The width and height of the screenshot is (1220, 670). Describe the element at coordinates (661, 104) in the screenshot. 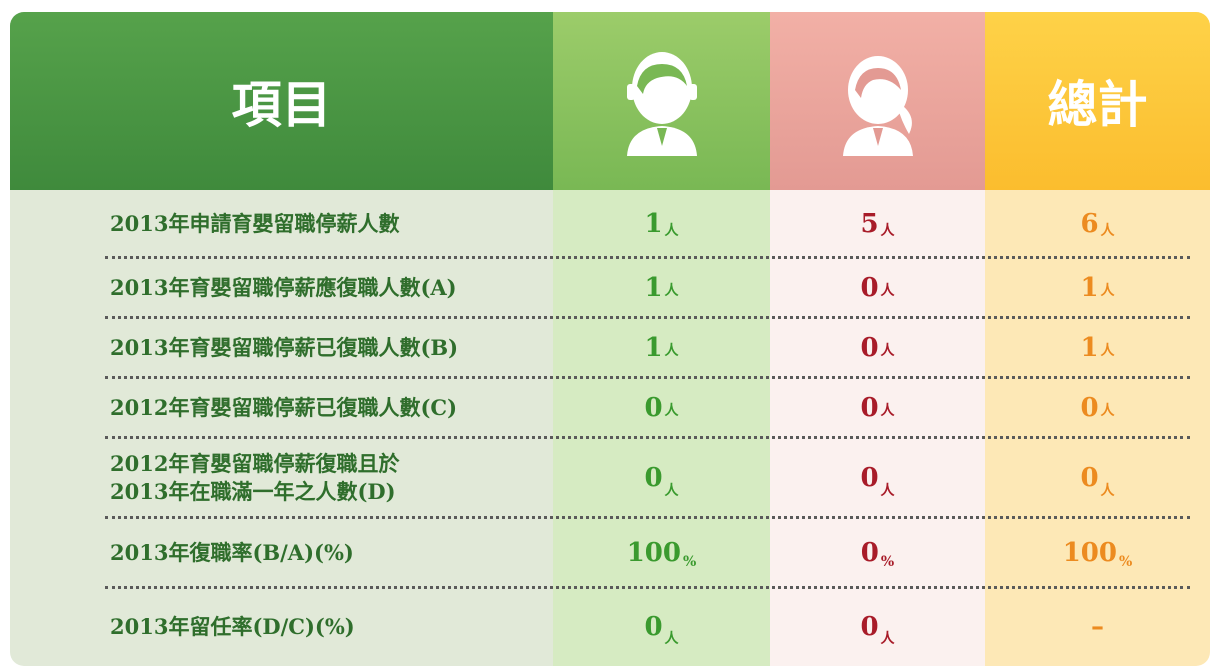

I see `male-icon` at that location.